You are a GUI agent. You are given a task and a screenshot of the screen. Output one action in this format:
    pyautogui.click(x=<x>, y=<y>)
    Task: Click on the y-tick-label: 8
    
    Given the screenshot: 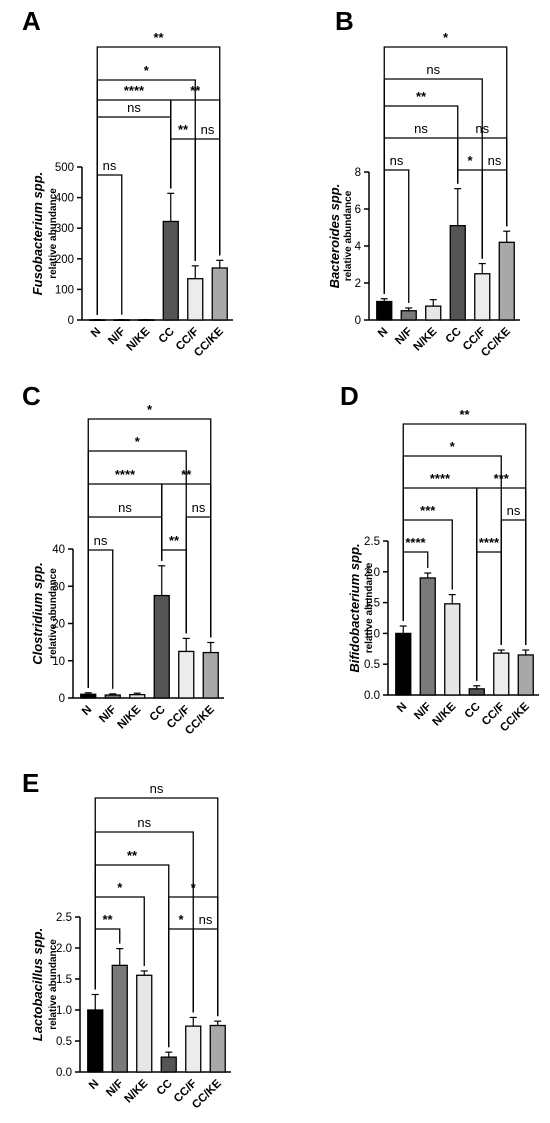 What is the action you would take?
    pyautogui.click(x=358, y=173)
    